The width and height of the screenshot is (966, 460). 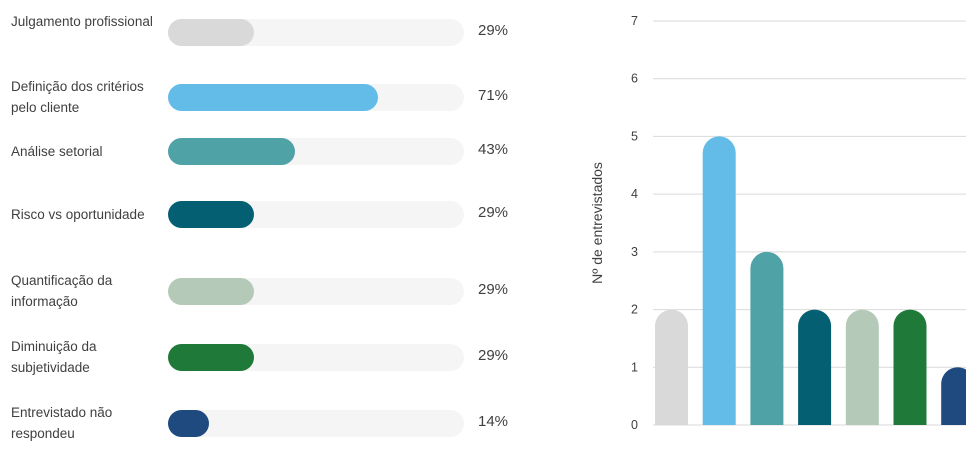 What do you see at coordinates (54, 357) in the screenshot?
I see `hbar-category-label: Diminuição da subjetividade` at bounding box center [54, 357].